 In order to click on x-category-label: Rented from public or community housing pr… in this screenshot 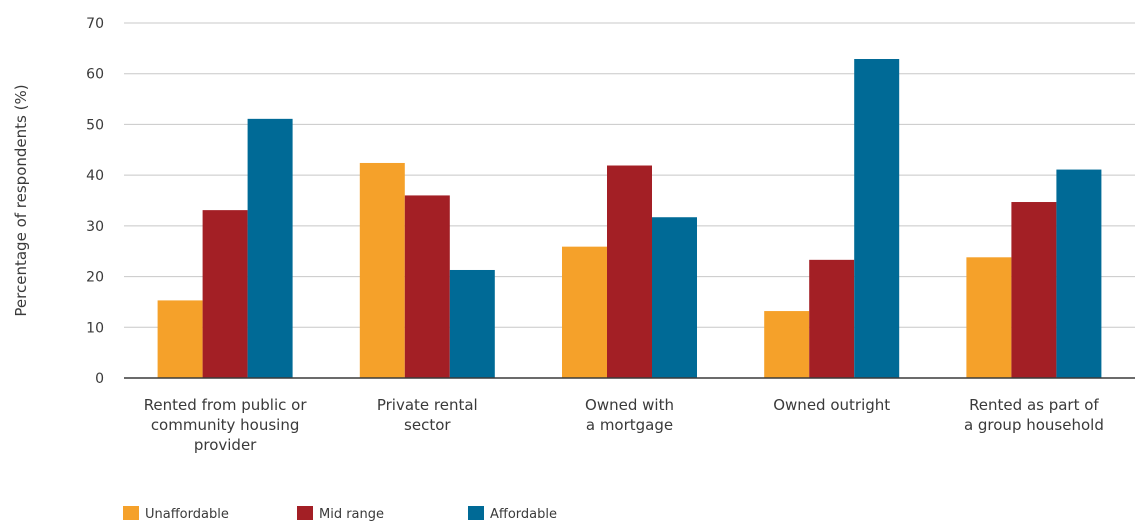, I will do `click(226, 425)`.